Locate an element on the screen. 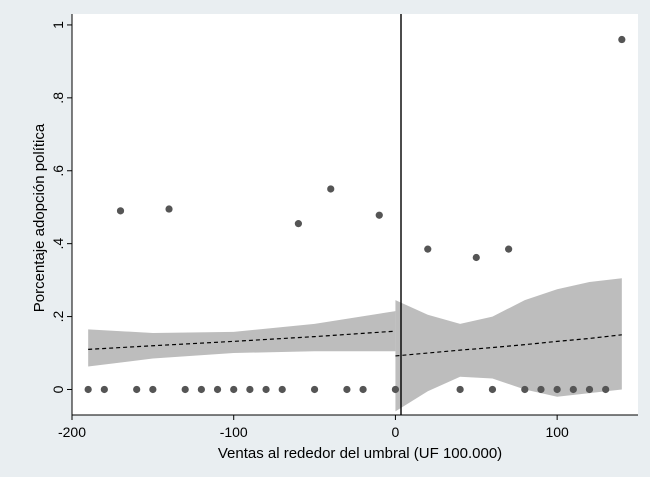 Image resolution: width=650 pixels, height=482 pixels. x-tick-label: 0 is located at coordinates (396, 432).